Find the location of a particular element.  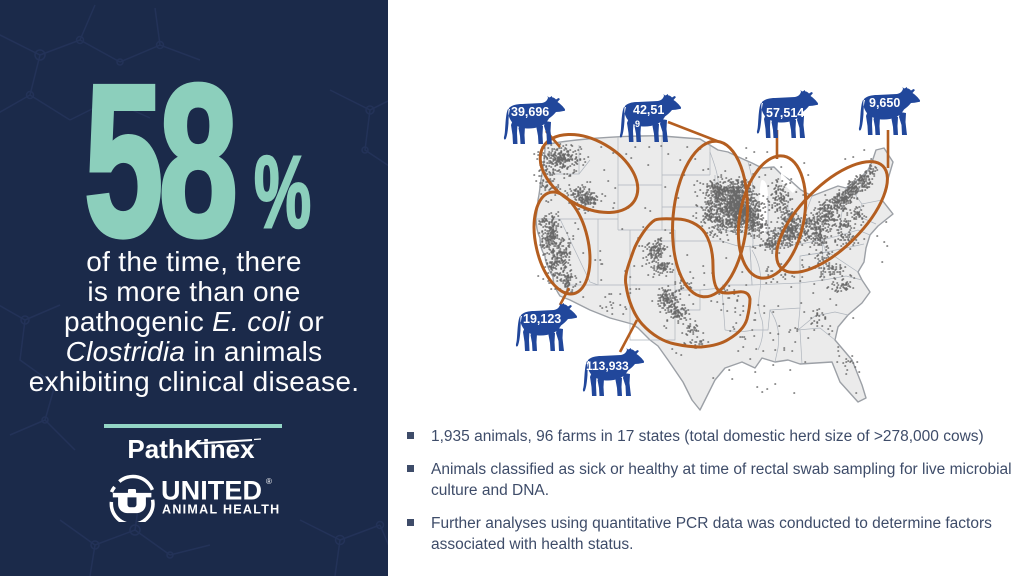

svg-text: 113,933 is located at coordinates (607, 366).